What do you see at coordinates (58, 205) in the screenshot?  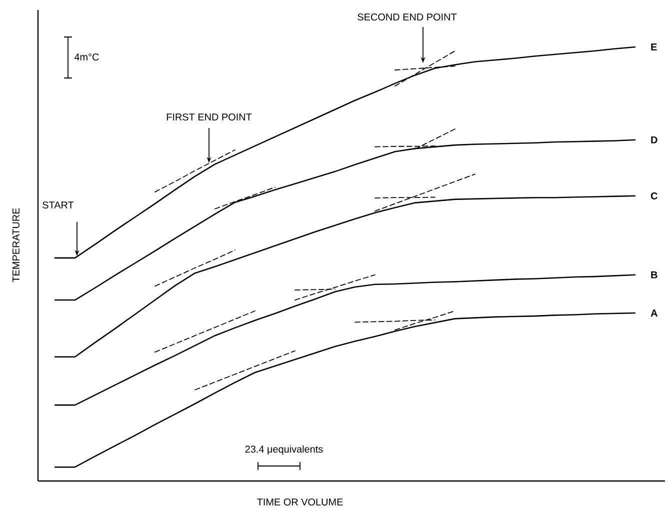 I see `annotation: START` at bounding box center [58, 205].